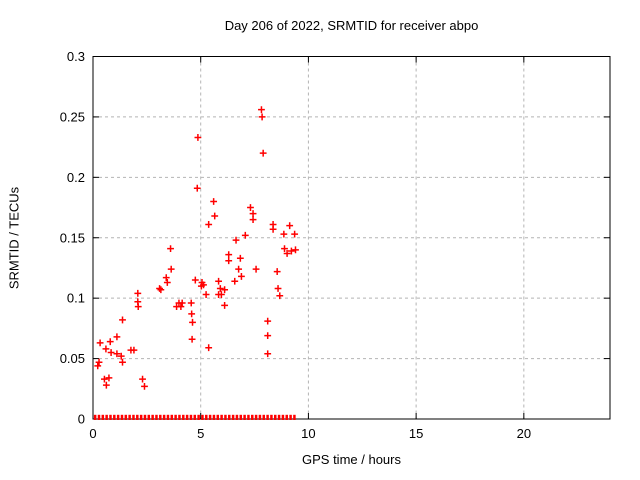  What do you see at coordinates (14, 238) in the screenshot?
I see `y-axis-label: SRMTID / TECUs` at bounding box center [14, 238].